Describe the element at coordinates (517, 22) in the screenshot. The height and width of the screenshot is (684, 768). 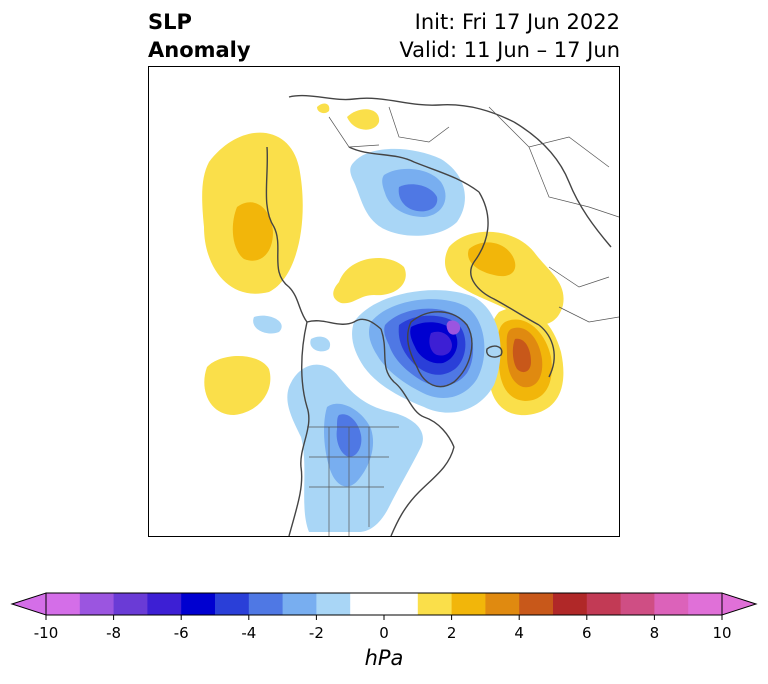
I see `title-init-date: Init: Fri 17 Jun 2022` at that location.